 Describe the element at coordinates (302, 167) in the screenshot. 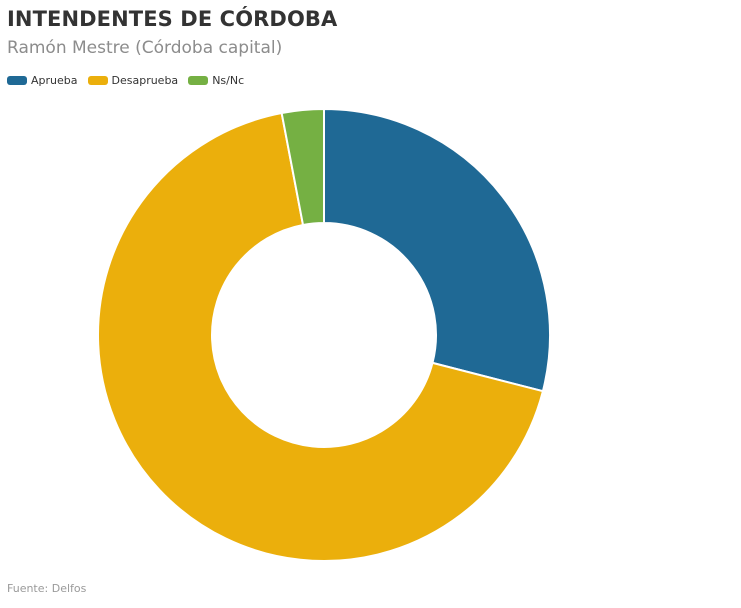

I see `slice-nsnc` at that location.